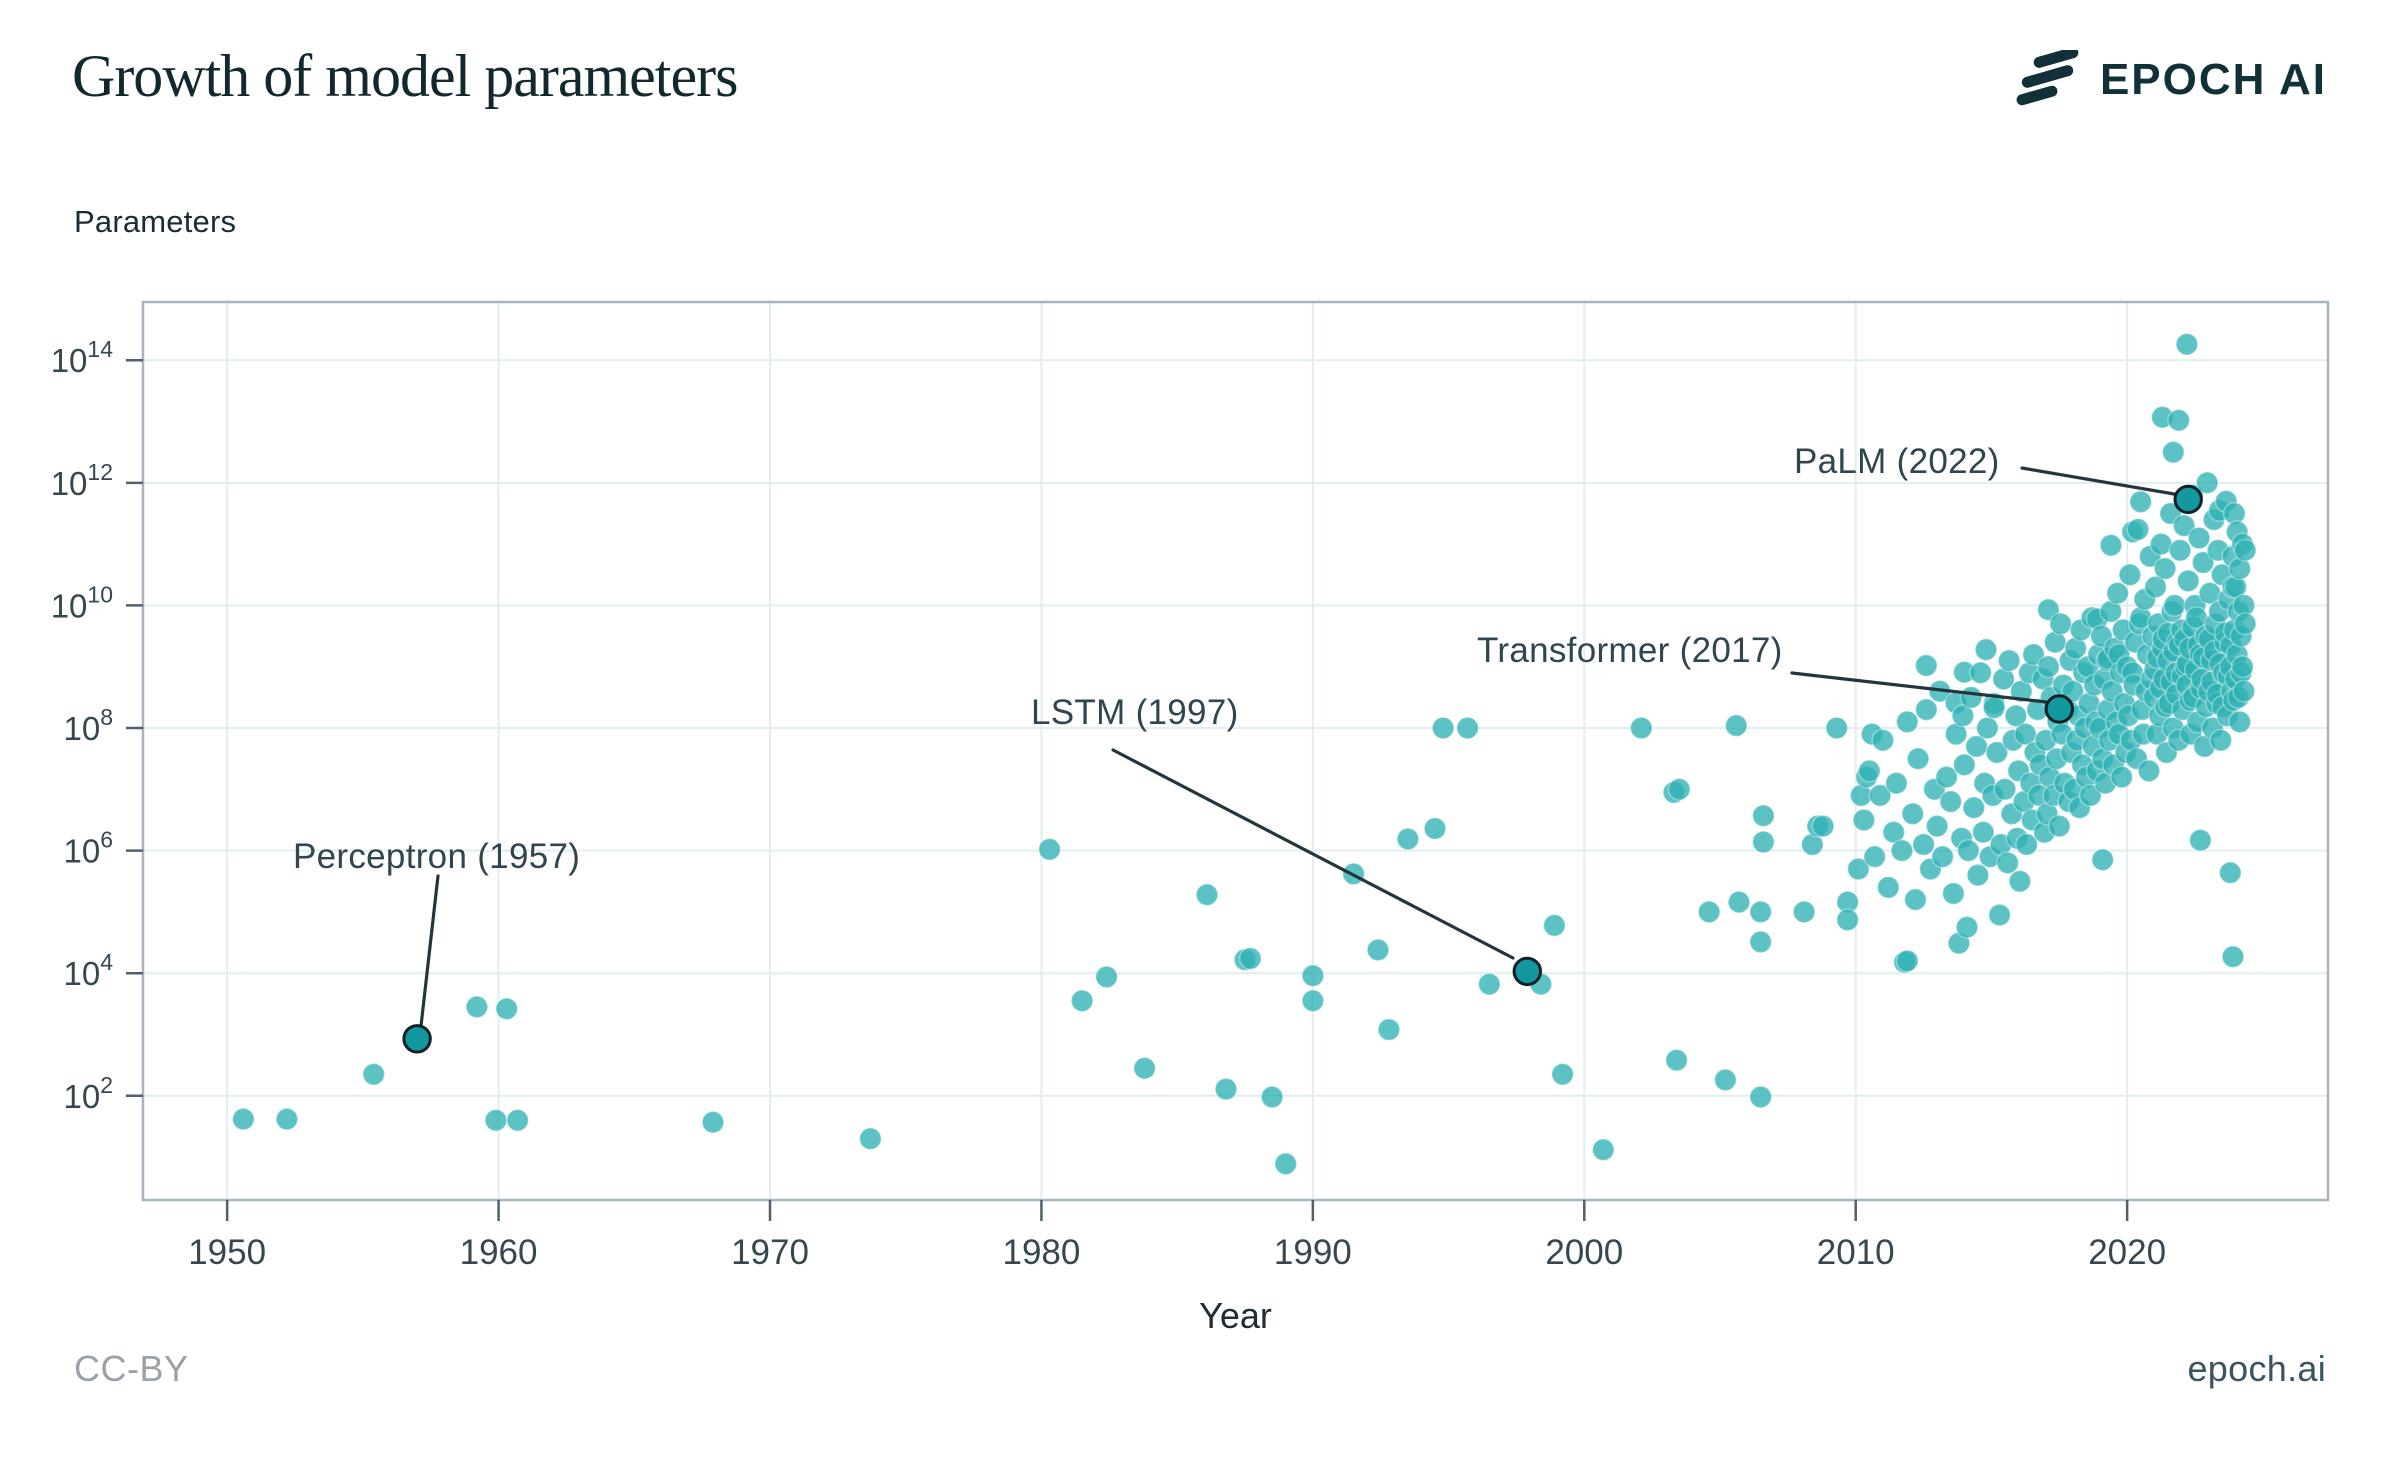 This screenshot has height=1467, width=2400. I want to click on epoch-ai-logo-icon, so click(2049, 80).